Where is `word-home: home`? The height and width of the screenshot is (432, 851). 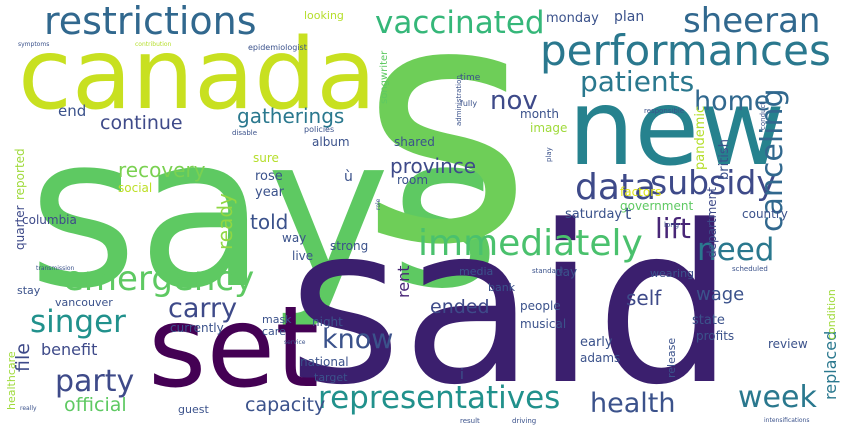 word-home: home is located at coordinates (732, 101).